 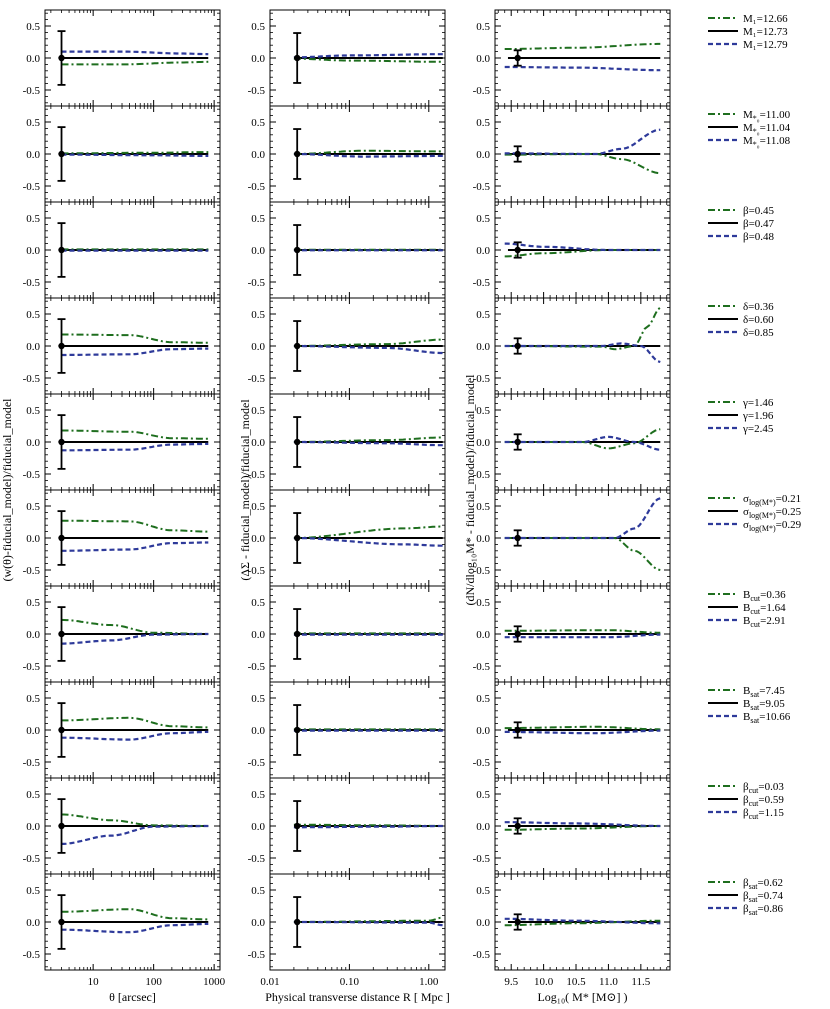 I want to click on legend-label: β=0.47, so click(x=759, y=224).